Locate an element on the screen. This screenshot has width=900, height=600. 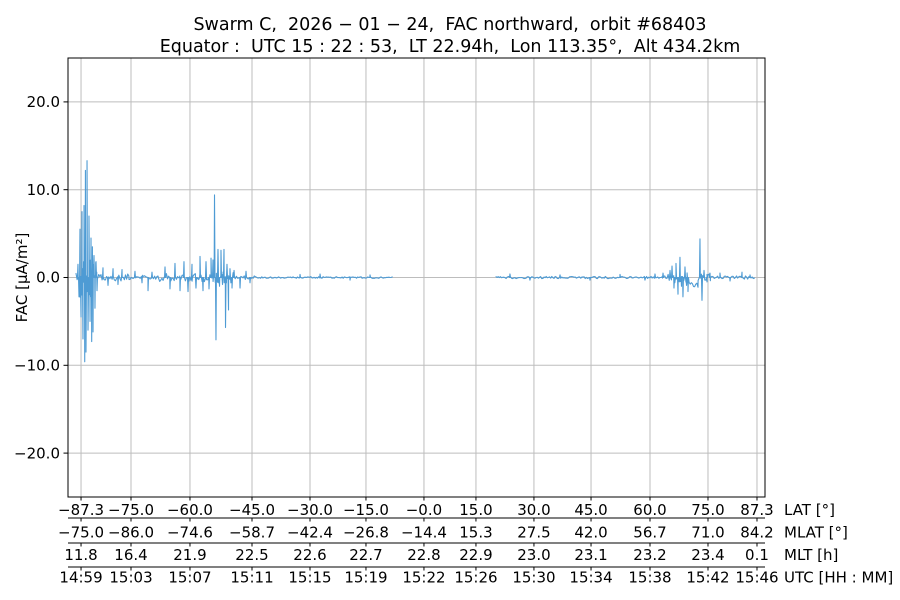
x-tick-label: 56.7 is located at coordinates (649, 533).